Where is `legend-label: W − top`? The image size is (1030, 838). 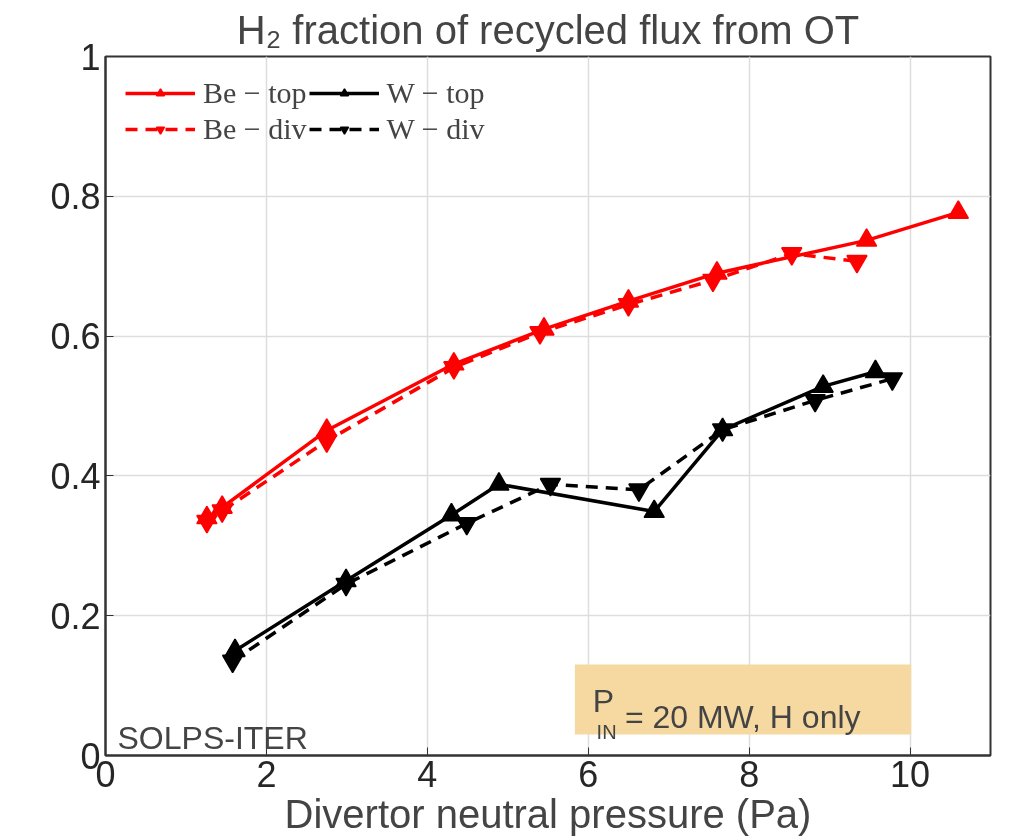
legend-label: W − top is located at coordinates (435, 93).